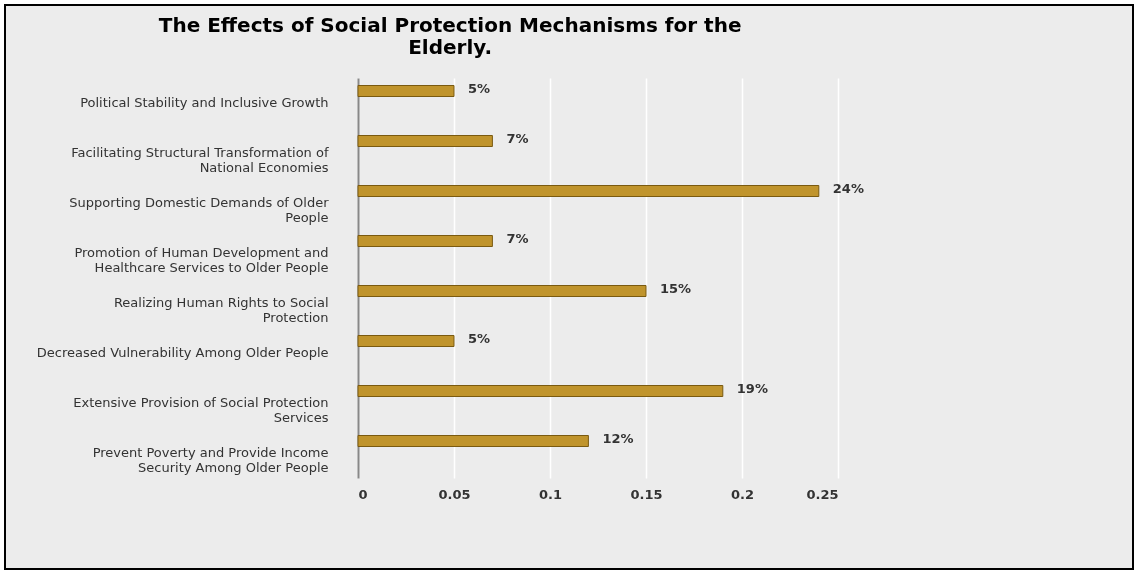 This screenshot has height=578, width=1142. Describe the element at coordinates (742, 494) in the screenshot. I see `x-tick-label: 0.2` at that location.